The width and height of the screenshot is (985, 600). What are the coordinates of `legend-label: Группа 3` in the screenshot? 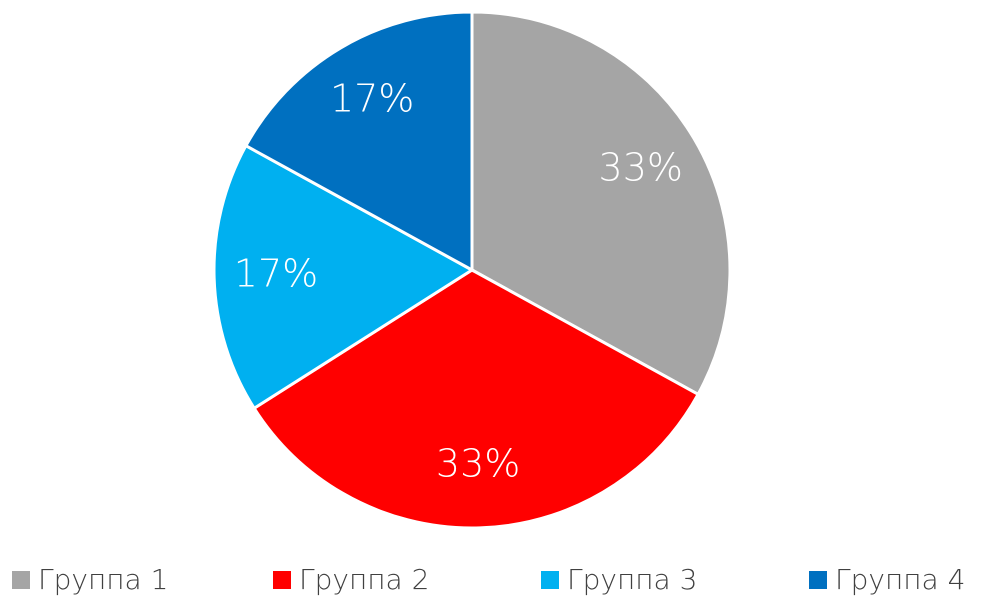 It's located at (632, 579).